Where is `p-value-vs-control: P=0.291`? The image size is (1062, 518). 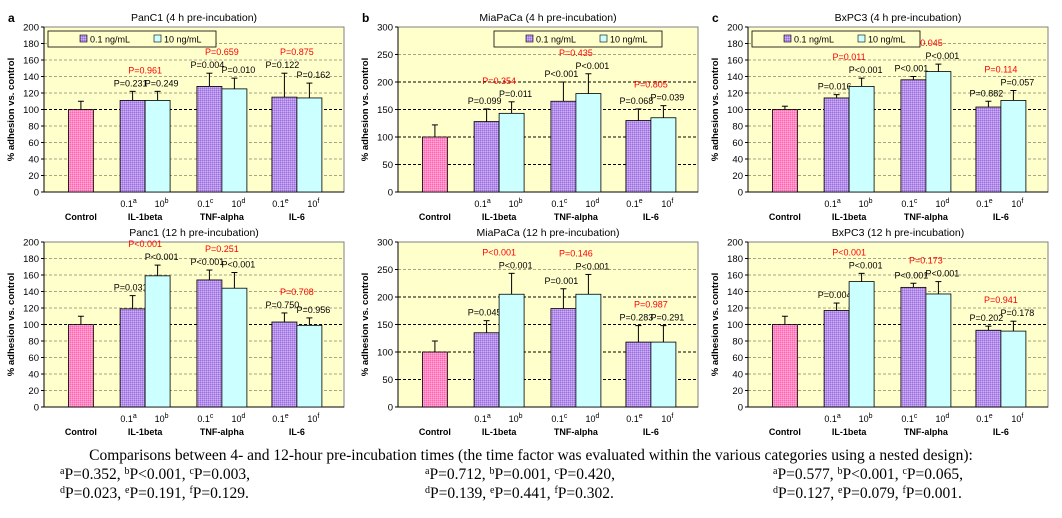 p-value-vs-control: P=0.291 is located at coordinates (668, 318).